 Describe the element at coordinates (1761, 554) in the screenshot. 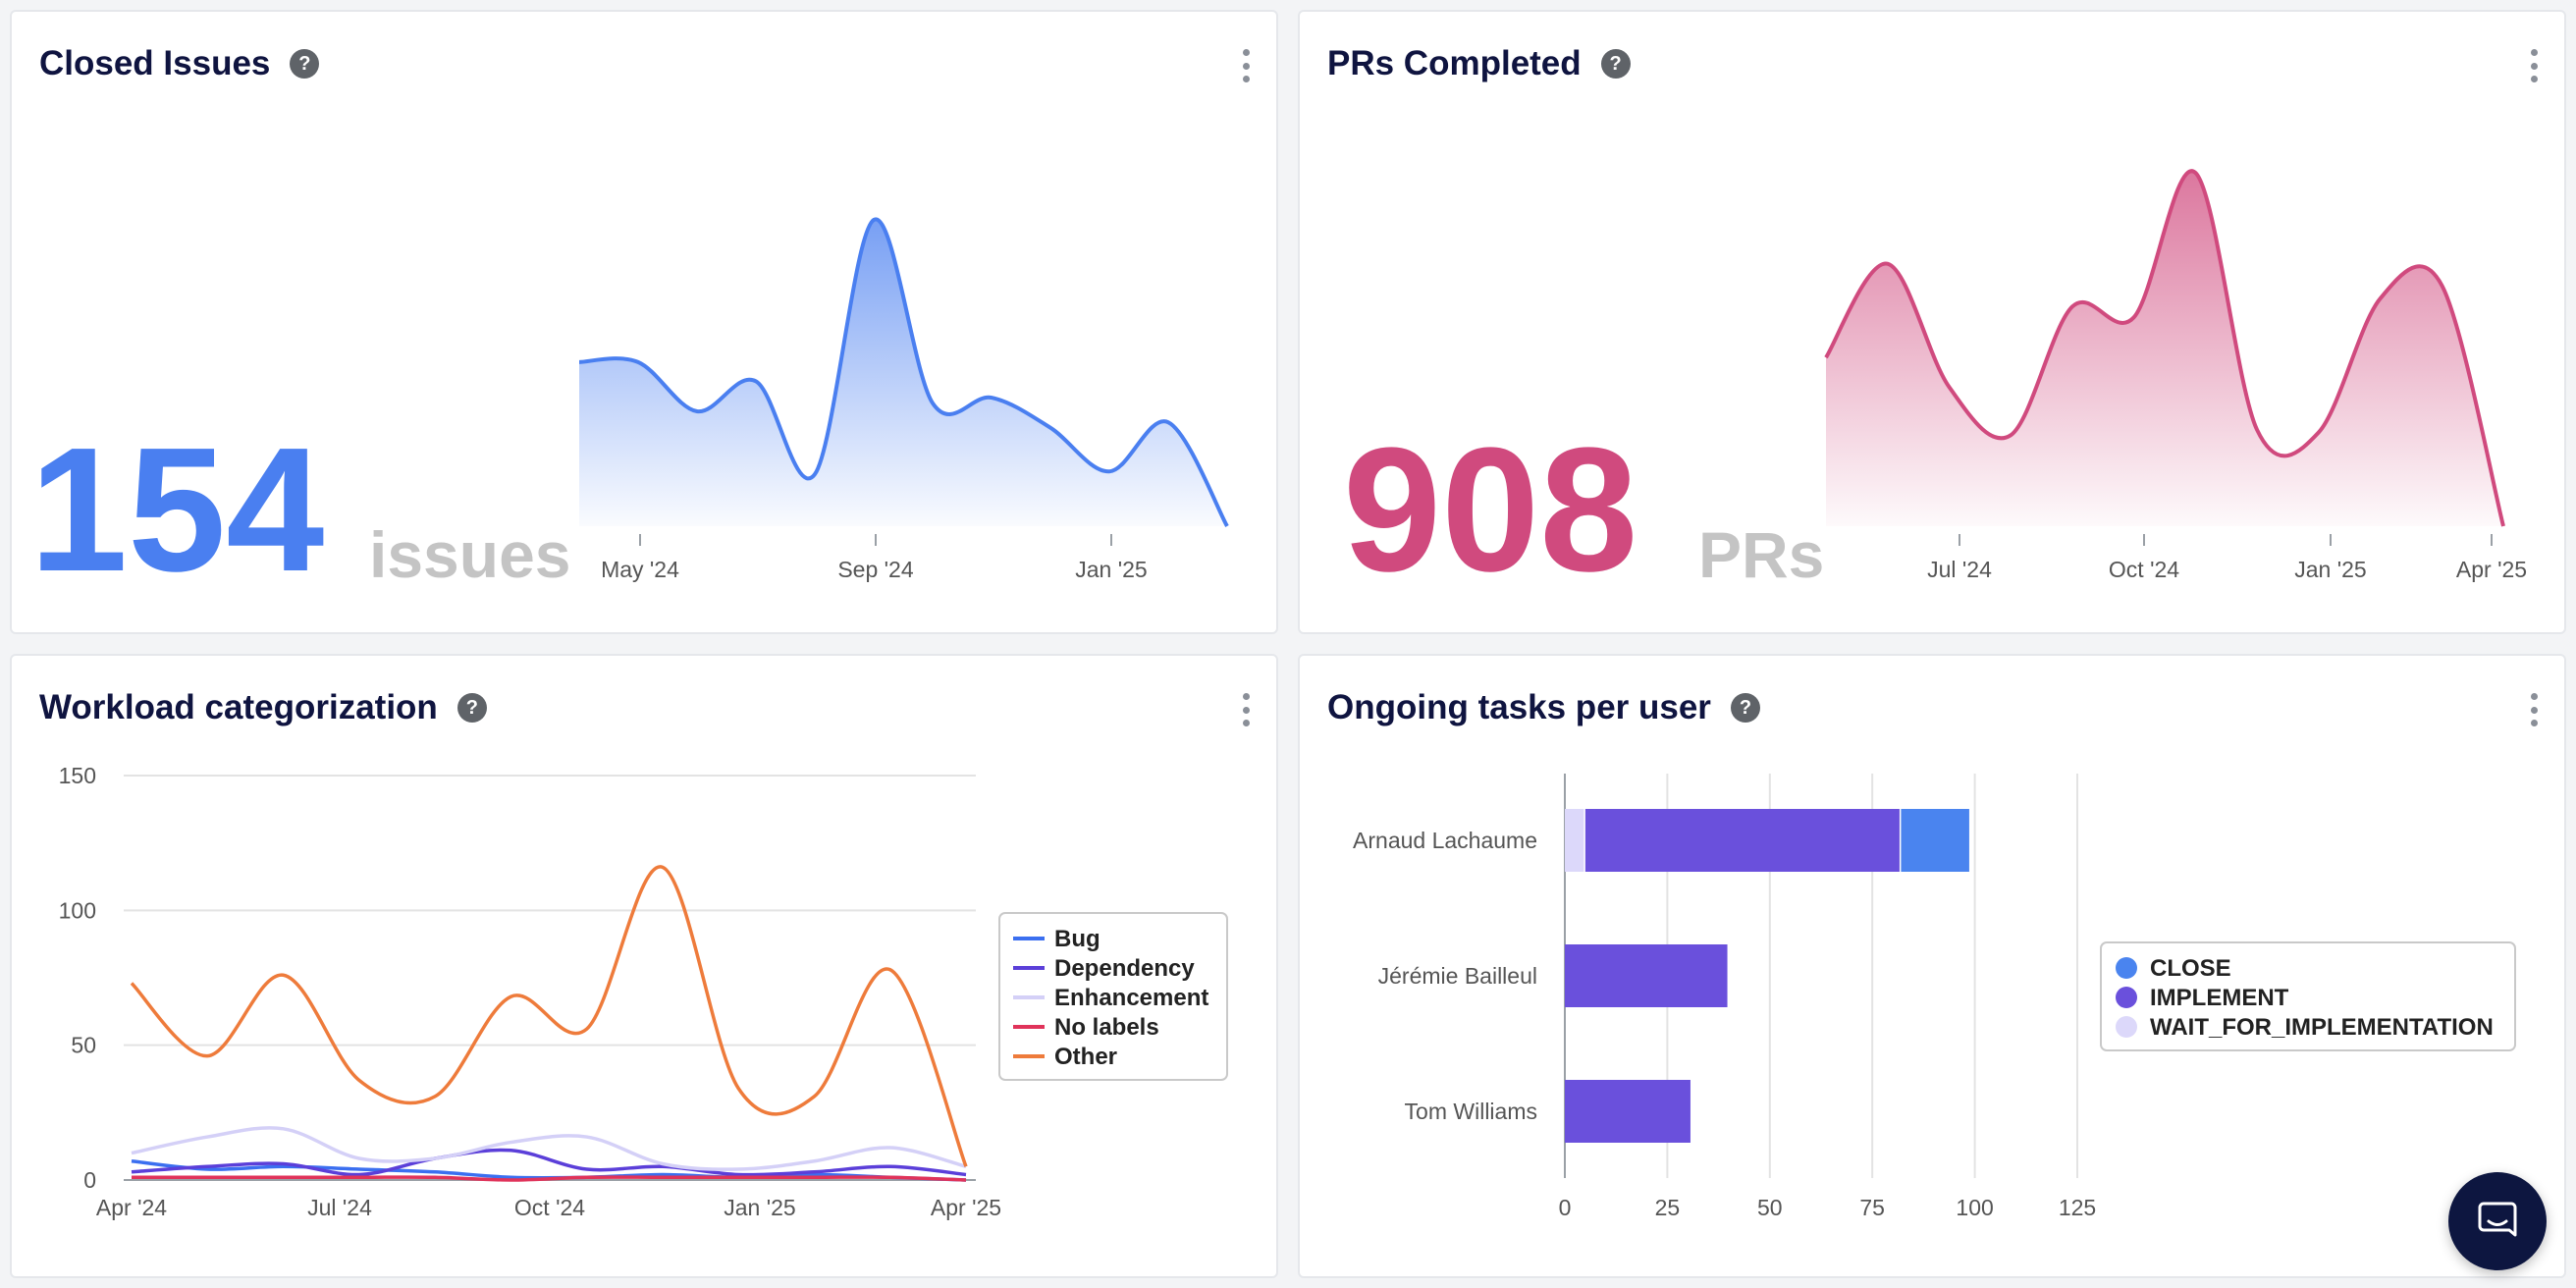

I see `prs-completed-unit: PRs` at that location.